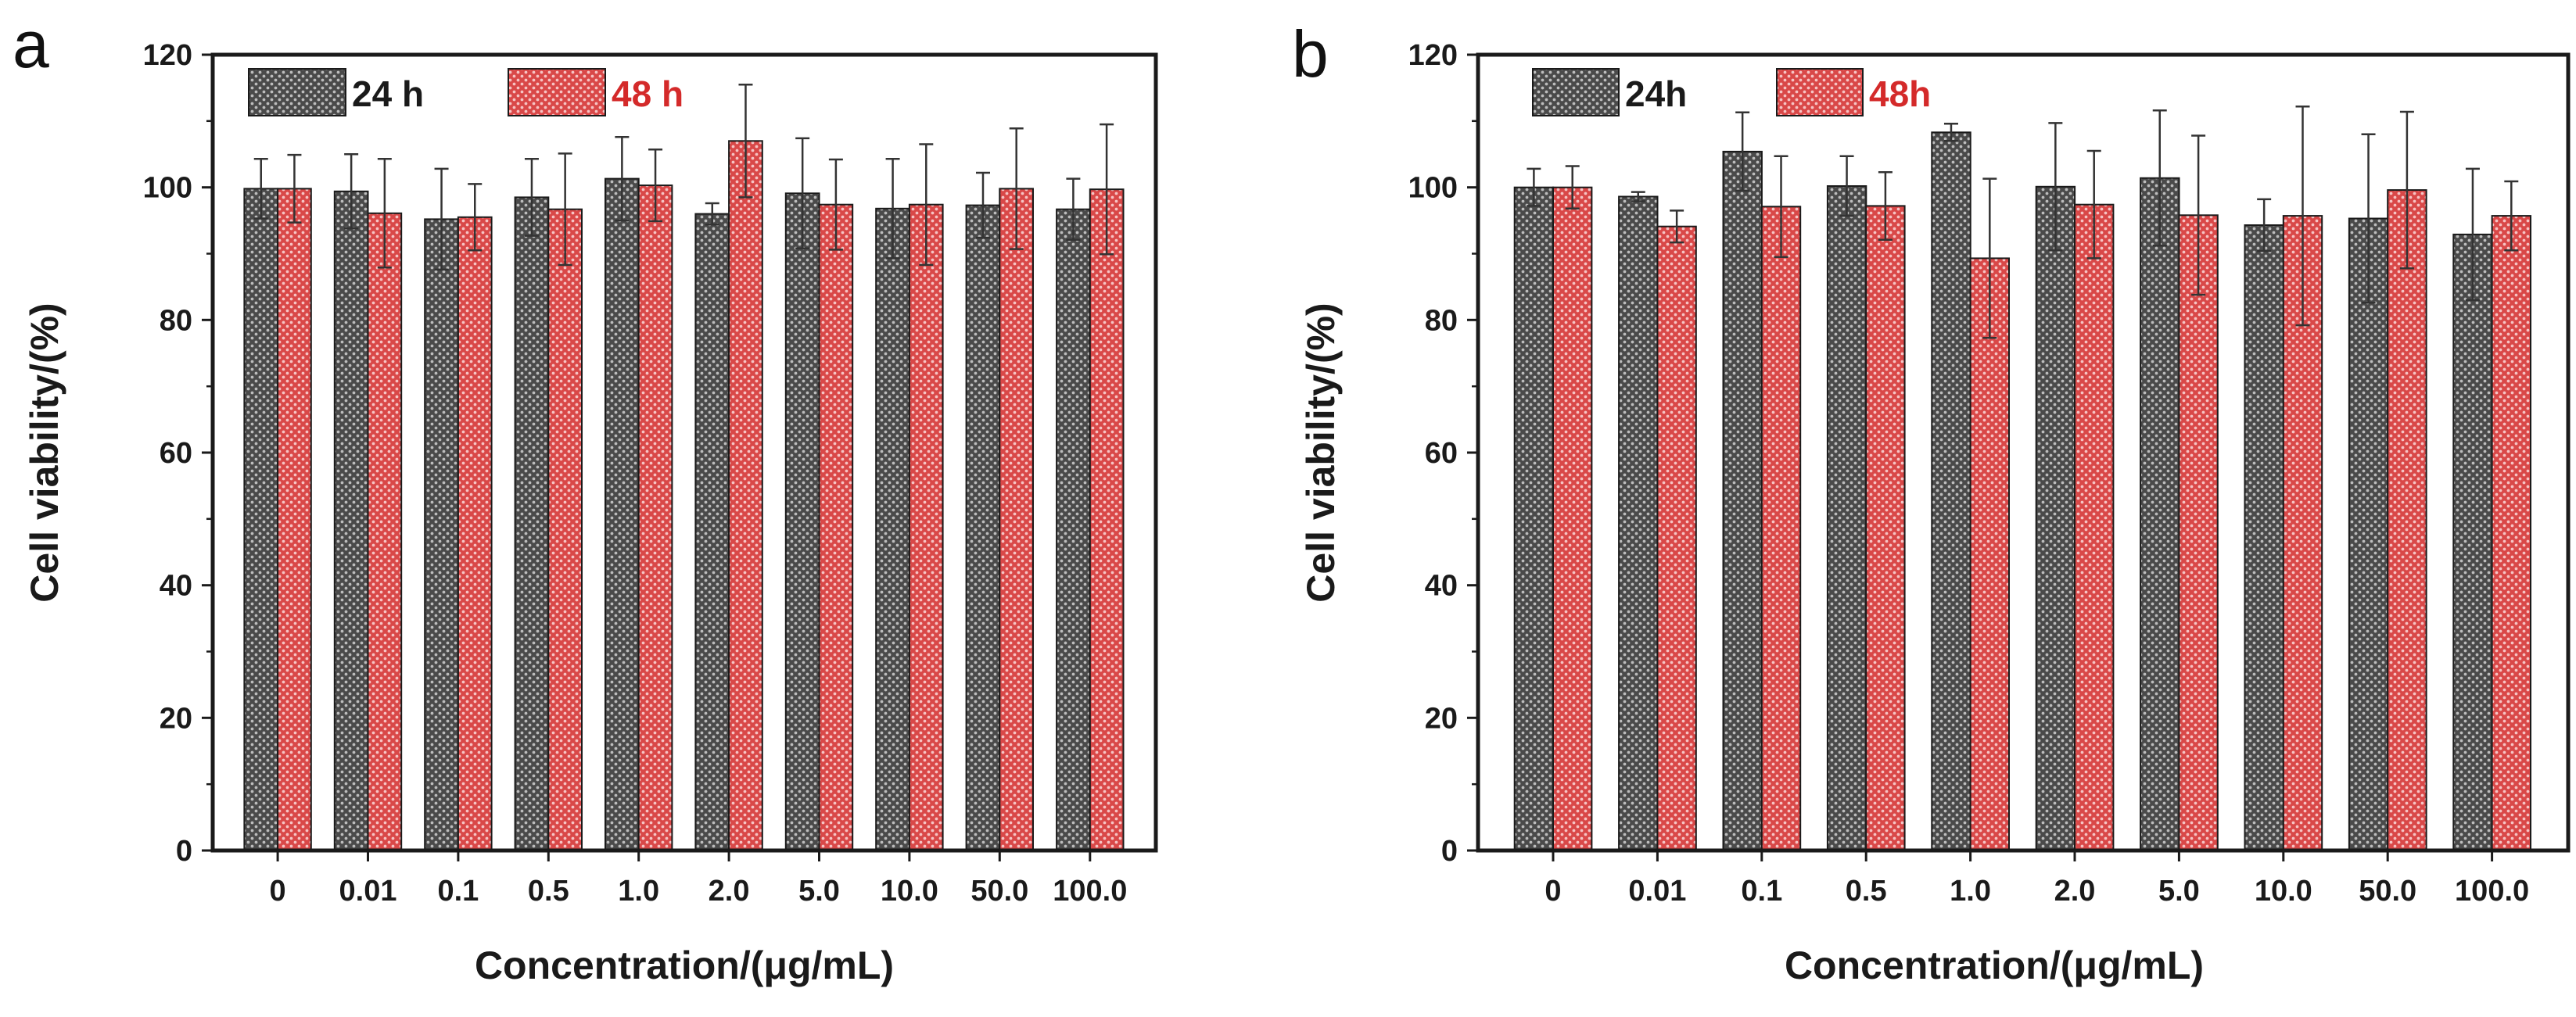  I want to click on panel-a-x-tick-label-1: 0.01, so click(368, 892).